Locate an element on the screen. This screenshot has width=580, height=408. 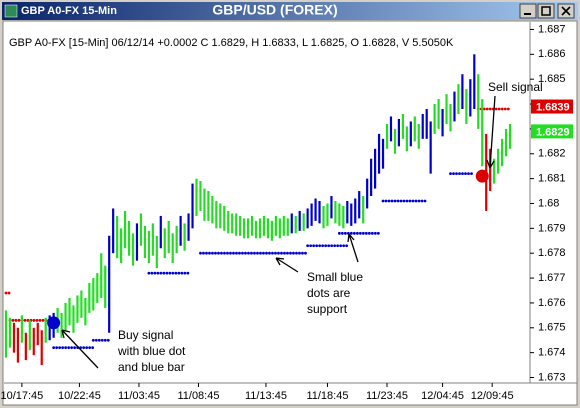
maximize-button is located at coordinates (546, 11).